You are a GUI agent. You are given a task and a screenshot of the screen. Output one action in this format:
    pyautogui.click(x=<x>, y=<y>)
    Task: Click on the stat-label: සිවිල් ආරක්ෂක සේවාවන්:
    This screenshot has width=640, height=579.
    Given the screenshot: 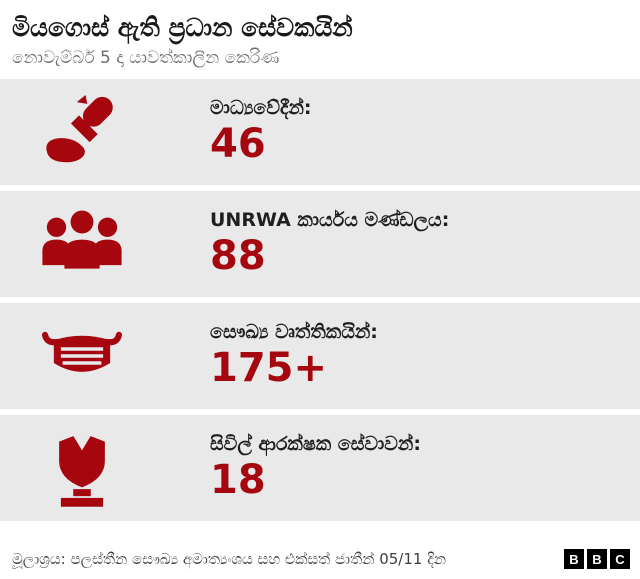 What is the action you would take?
    pyautogui.click(x=315, y=444)
    